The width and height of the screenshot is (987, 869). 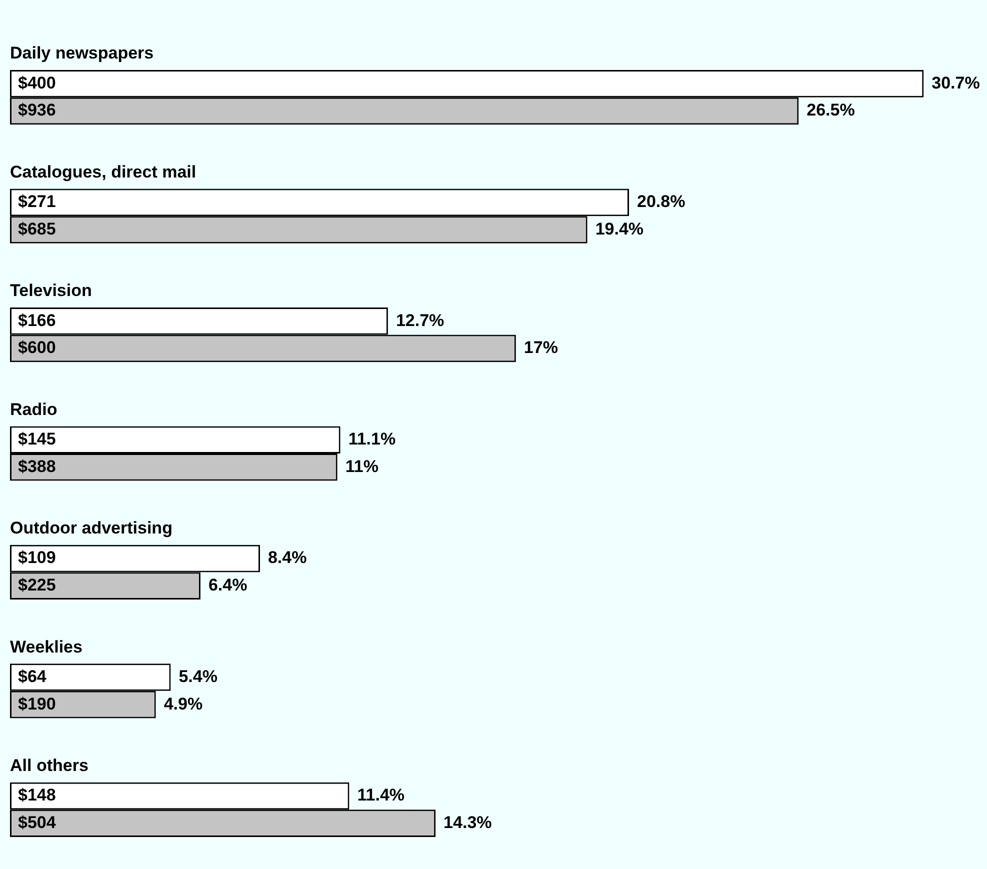 I want to click on y-tick-label: Television, so click(x=51, y=290).